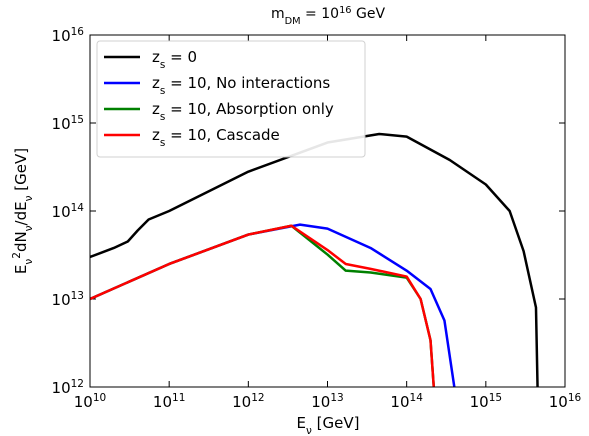 This screenshot has height=436, width=589. Describe the element at coordinates (23, 211) in the screenshot. I see `y-axis-label: Eν2dNν/dEν [GeV]` at that location.